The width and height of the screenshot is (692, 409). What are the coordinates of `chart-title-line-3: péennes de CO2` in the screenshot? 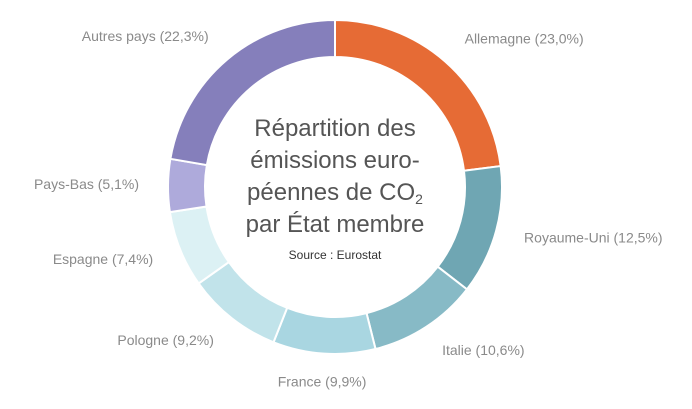 It's located at (335, 193).